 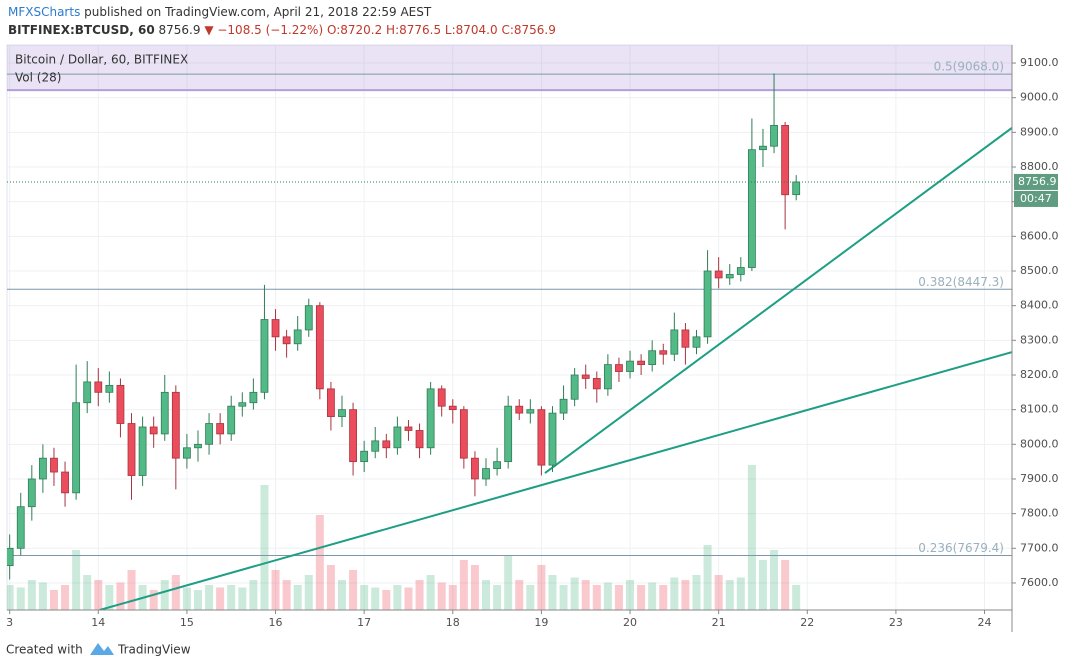 What do you see at coordinates (961, 282) in the screenshot?
I see `fib-label: 0.382(8447.3)` at bounding box center [961, 282].